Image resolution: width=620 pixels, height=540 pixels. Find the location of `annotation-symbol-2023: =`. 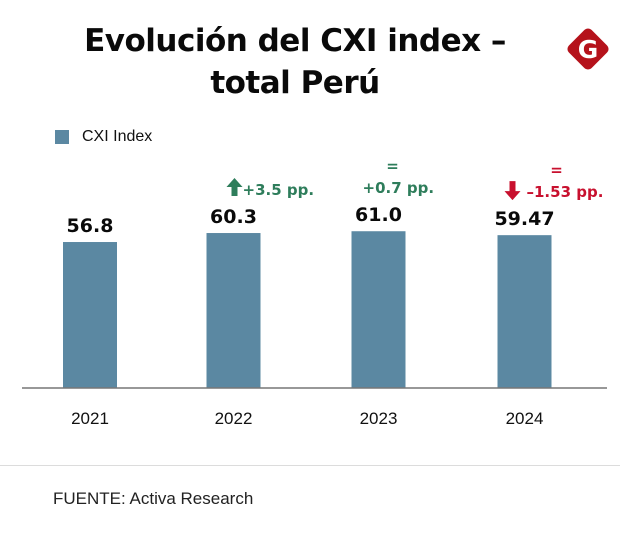

annotation-symbol-2023: = is located at coordinates (392, 166).